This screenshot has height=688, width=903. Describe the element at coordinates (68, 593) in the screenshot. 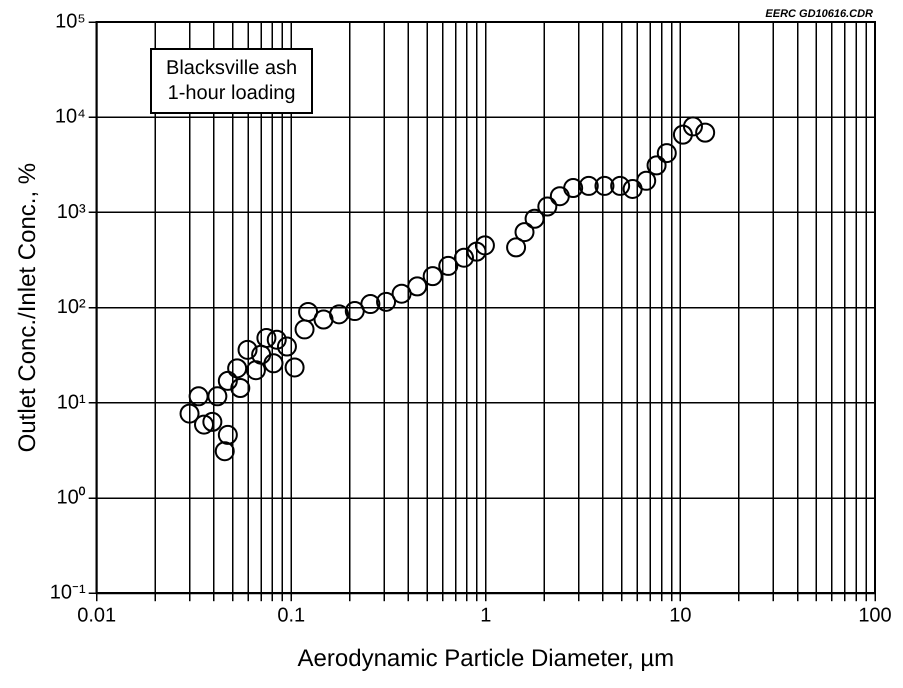

I see `y-tick-label: 10⁻¹` at that location.